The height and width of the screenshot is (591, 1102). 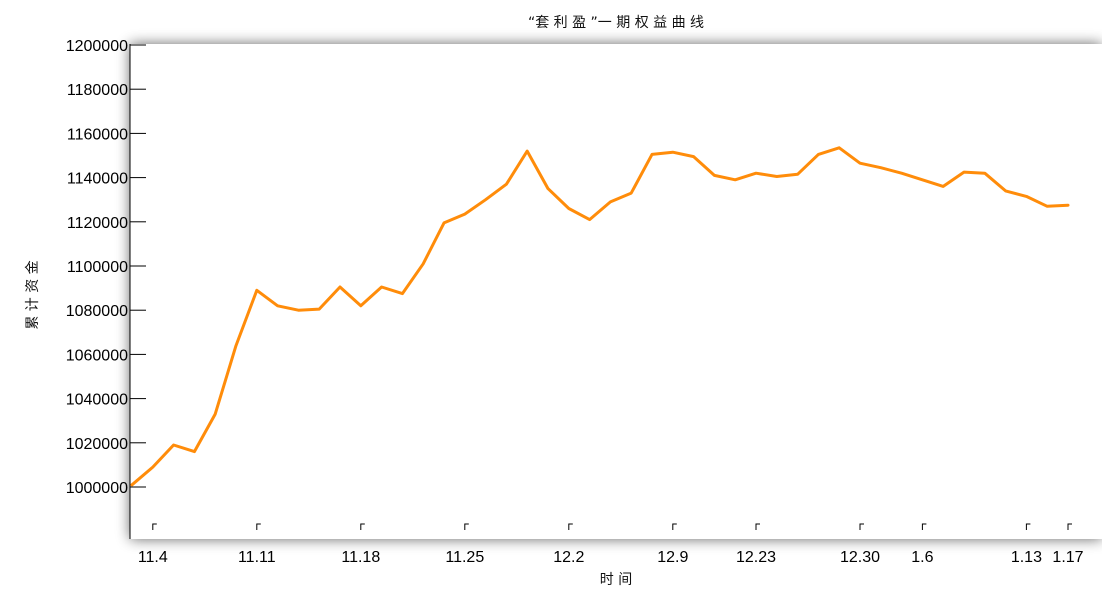 What do you see at coordinates (97, 488) in the screenshot?
I see `y-tick-label: 1000000` at bounding box center [97, 488].